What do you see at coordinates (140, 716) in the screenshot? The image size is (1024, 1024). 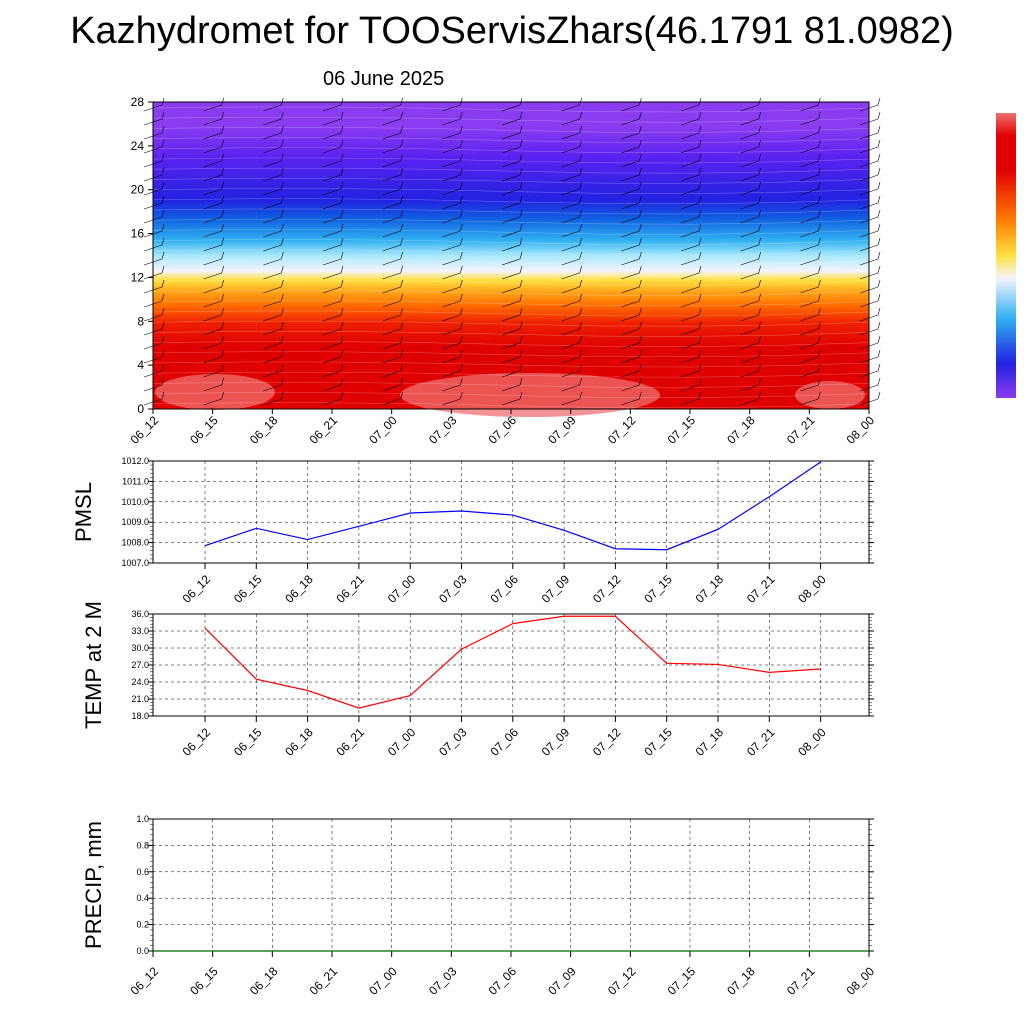 I see `ytick-label: 18.0` at bounding box center [140, 716].